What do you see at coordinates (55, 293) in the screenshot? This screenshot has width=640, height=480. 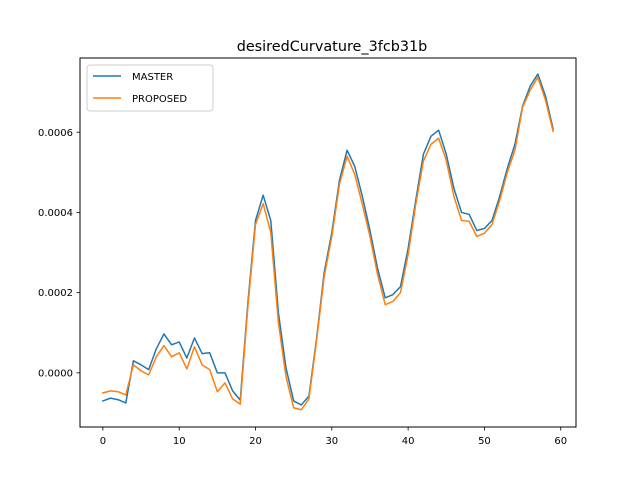 I see `y-tick-label: 0.0002` at bounding box center [55, 293].